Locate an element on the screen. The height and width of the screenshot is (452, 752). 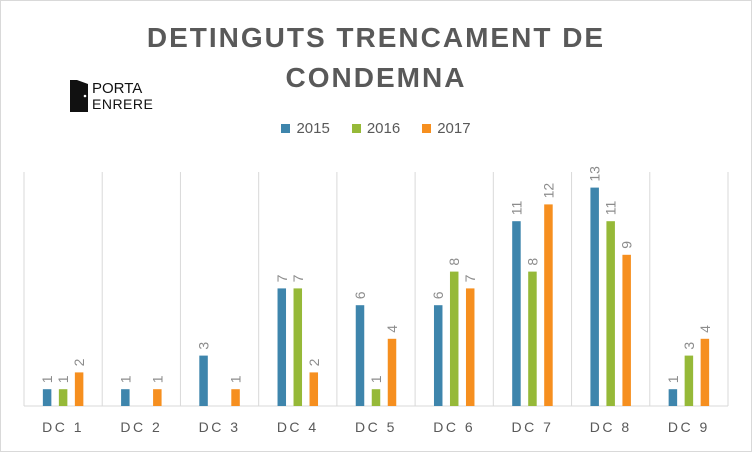
legend-item-2015: 2015 is located at coordinates (305, 128).